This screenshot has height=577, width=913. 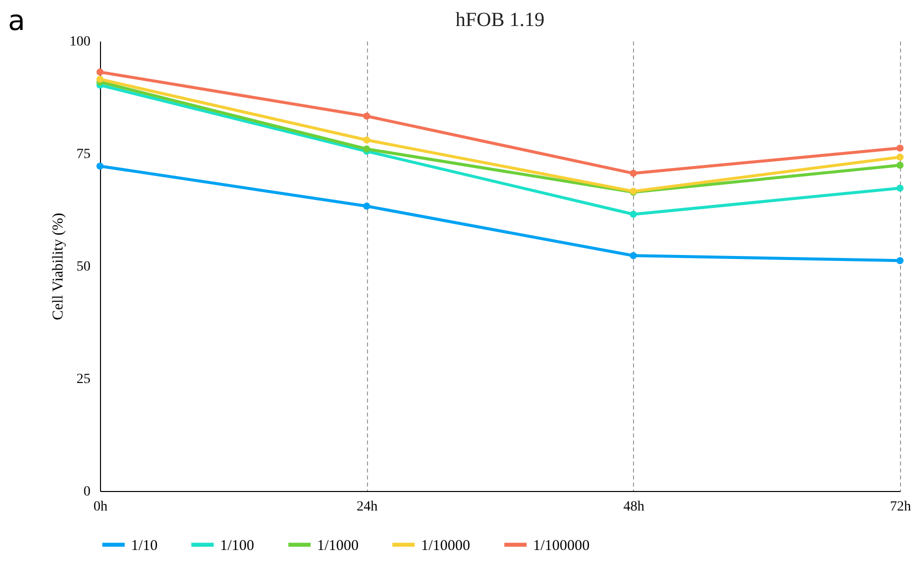 What do you see at coordinates (58, 266) in the screenshot?
I see `y-axis-title: Cell Viability (%)` at bounding box center [58, 266].